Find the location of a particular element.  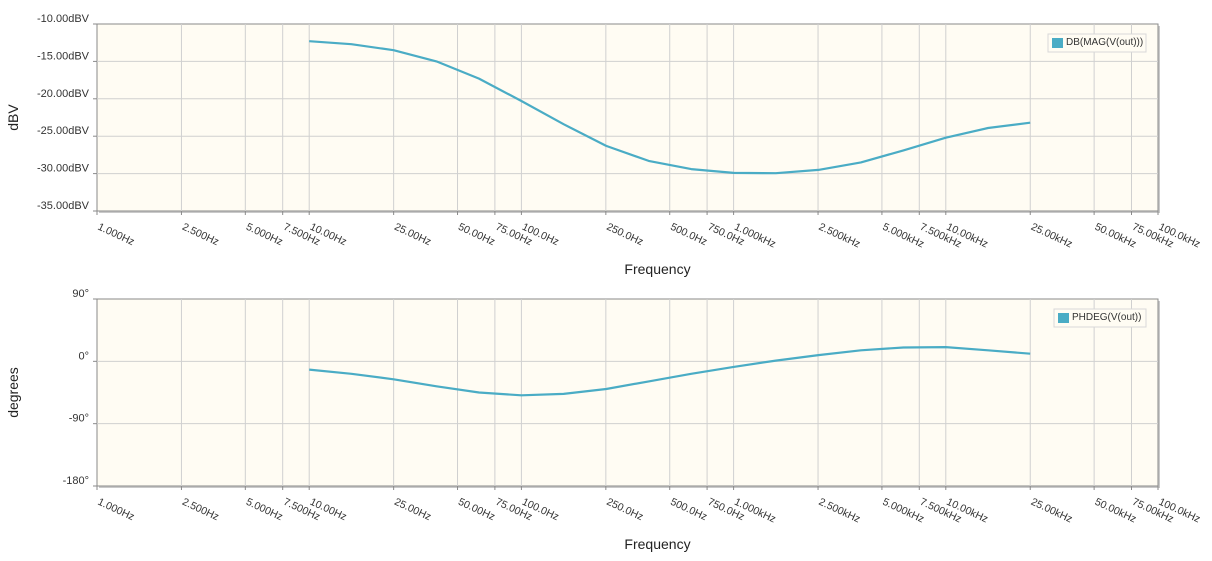

phase-x-axis-title: Frequency is located at coordinates (657, 544).